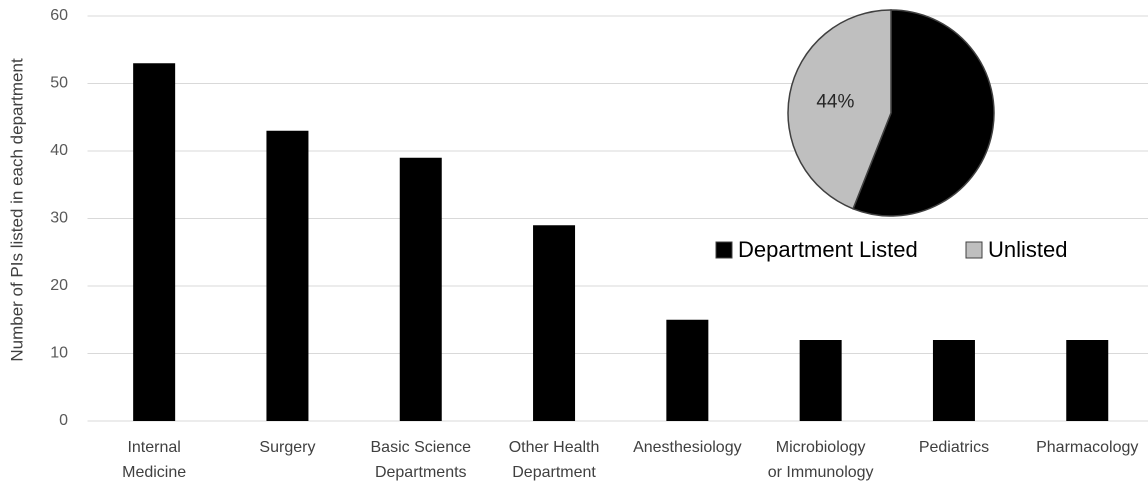  What do you see at coordinates (828, 249) in the screenshot?
I see `legend-label: Department Listed` at bounding box center [828, 249].